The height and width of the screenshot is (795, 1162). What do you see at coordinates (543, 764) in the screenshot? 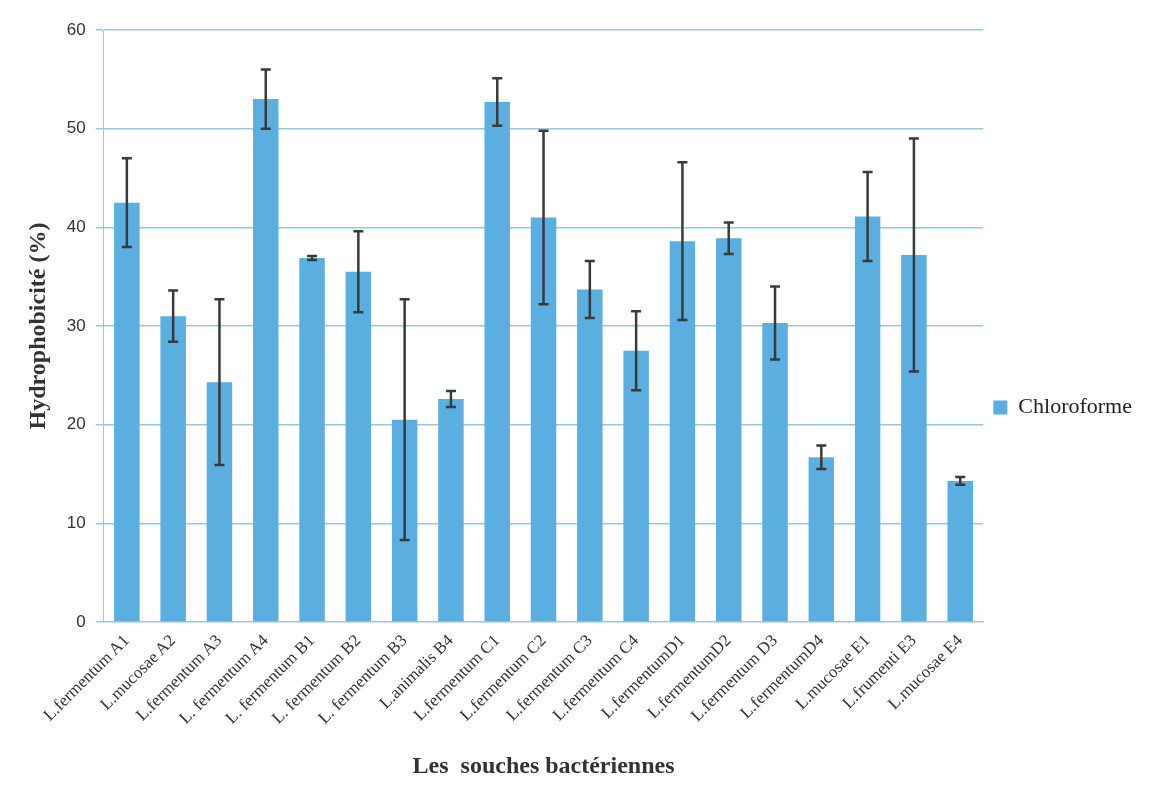
I see `x-axis-title: Les souches bactériennes` at bounding box center [543, 764].